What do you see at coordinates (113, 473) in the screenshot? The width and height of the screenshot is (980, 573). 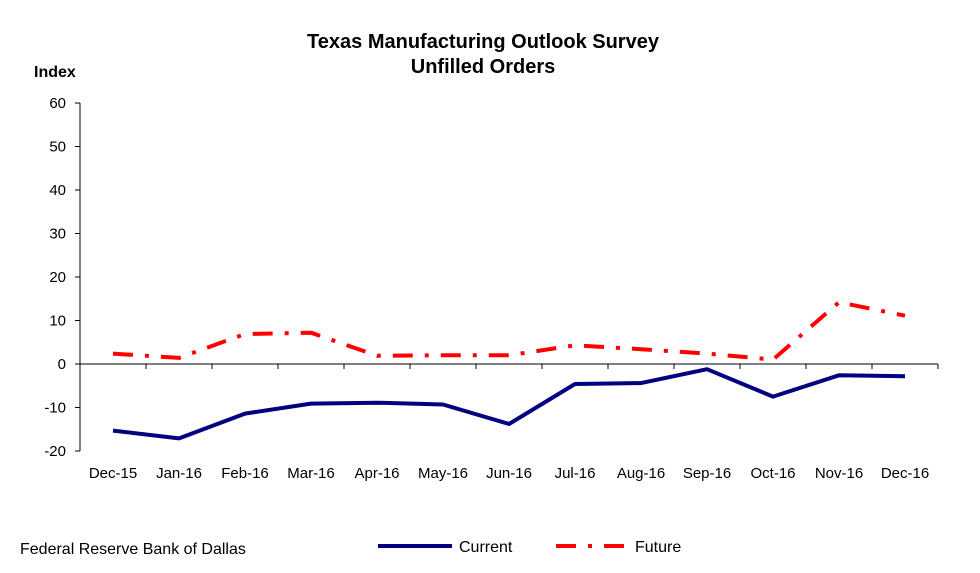 I see `x-tick-label: Dec-15` at bounding box center [113, 473].